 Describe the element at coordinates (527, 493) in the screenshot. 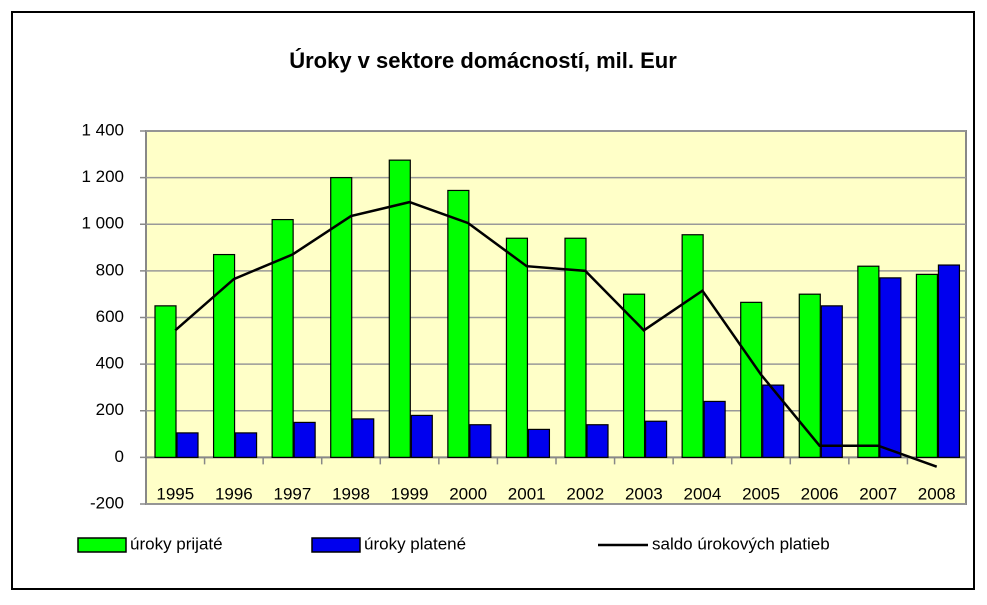

I see `x-tick-label: 2001` at that location.